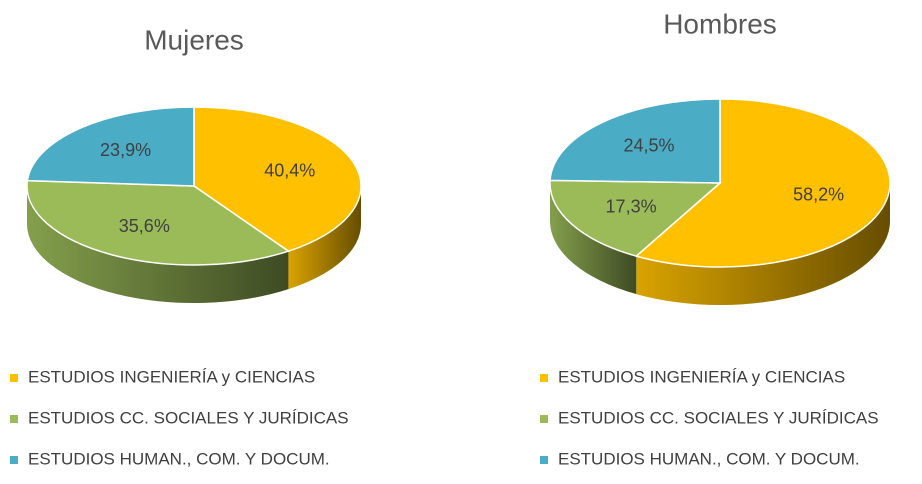  I want to click on data-label: 58,2%, so click(818, 195).